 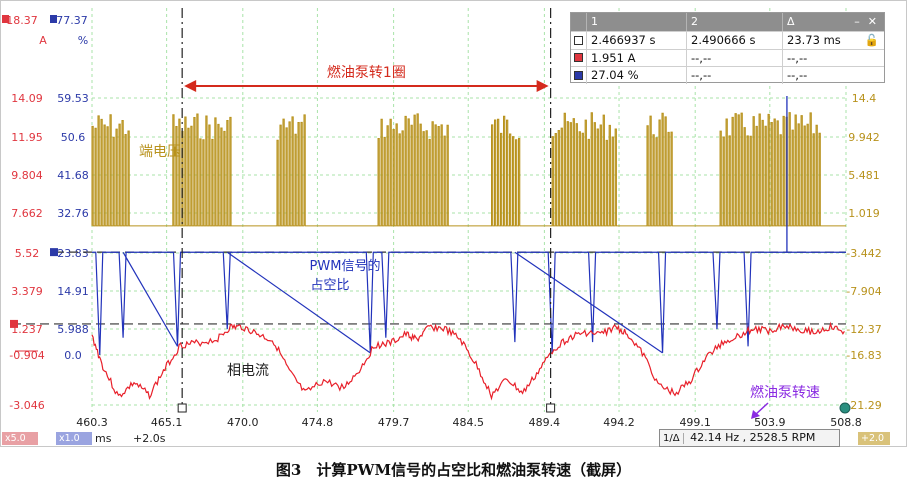 I want to click on duty-axis-tick-label: 50.6, so click(x=73, y=137).